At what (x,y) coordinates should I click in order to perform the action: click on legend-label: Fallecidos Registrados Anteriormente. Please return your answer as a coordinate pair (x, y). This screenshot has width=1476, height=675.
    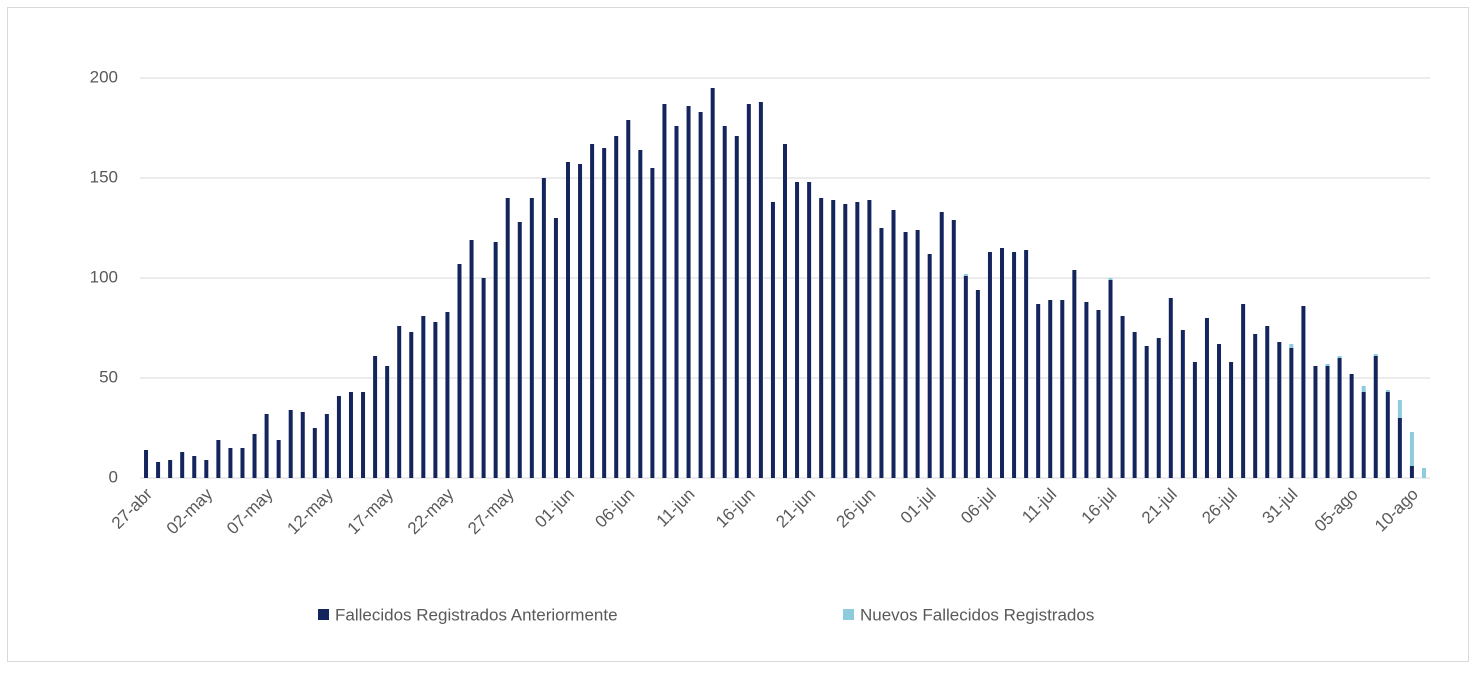
    Looking at the image, I should click on (476, 614).